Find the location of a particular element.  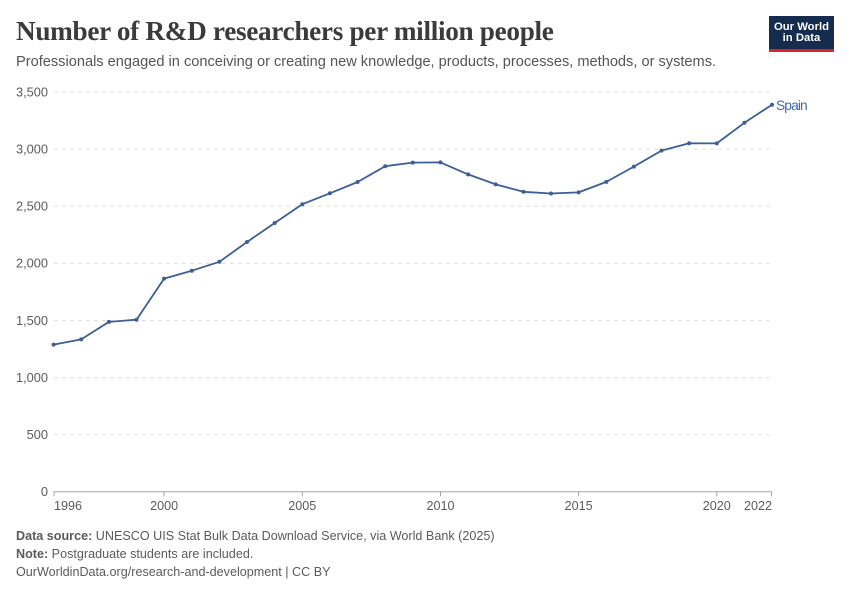

svg-text: 3,000 is located at coordinates (32, 148).